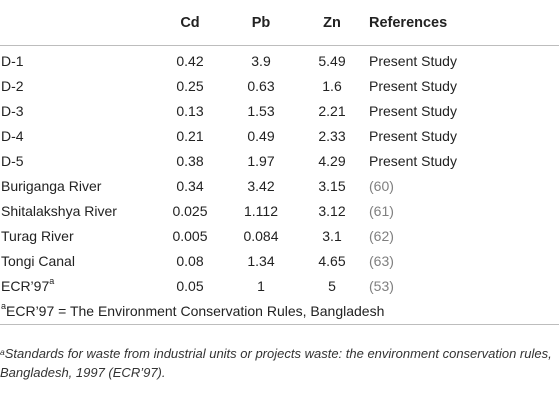 The width and height of the screenshot is (559, 402). What do you see at coordinates (332, 110) in the screenshot?
I see `cell-zn: 2.21` at bounding box center [332, 110].